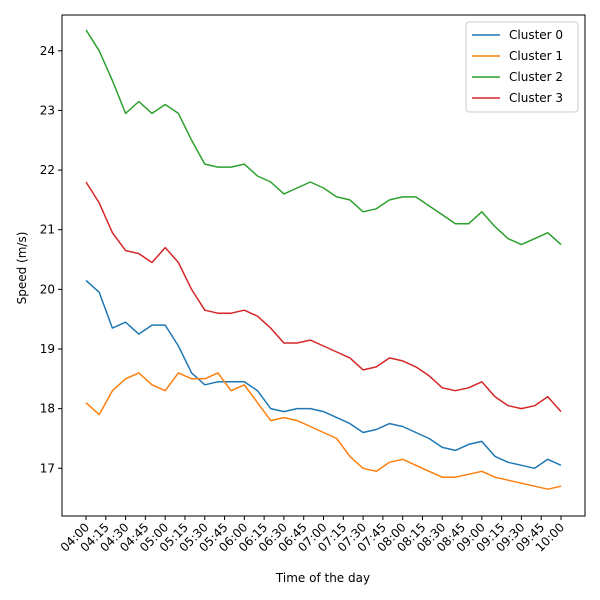 The image size is (600, 600). Describe the element at coordinates (536, 35) in the screenshot. I see `legend-entry: Cluster 0` at that location.